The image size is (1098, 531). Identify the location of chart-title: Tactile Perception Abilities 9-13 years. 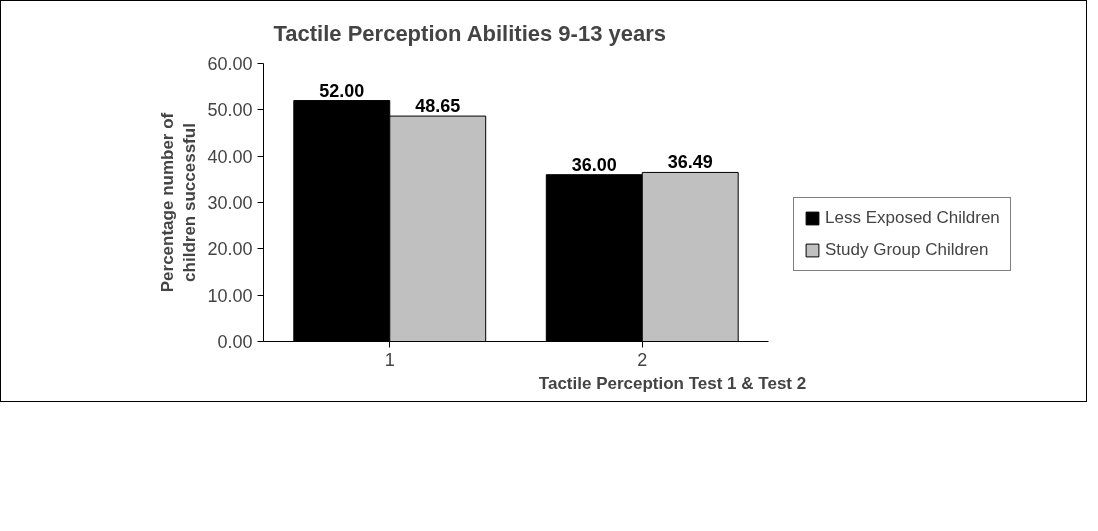
(469, 33).